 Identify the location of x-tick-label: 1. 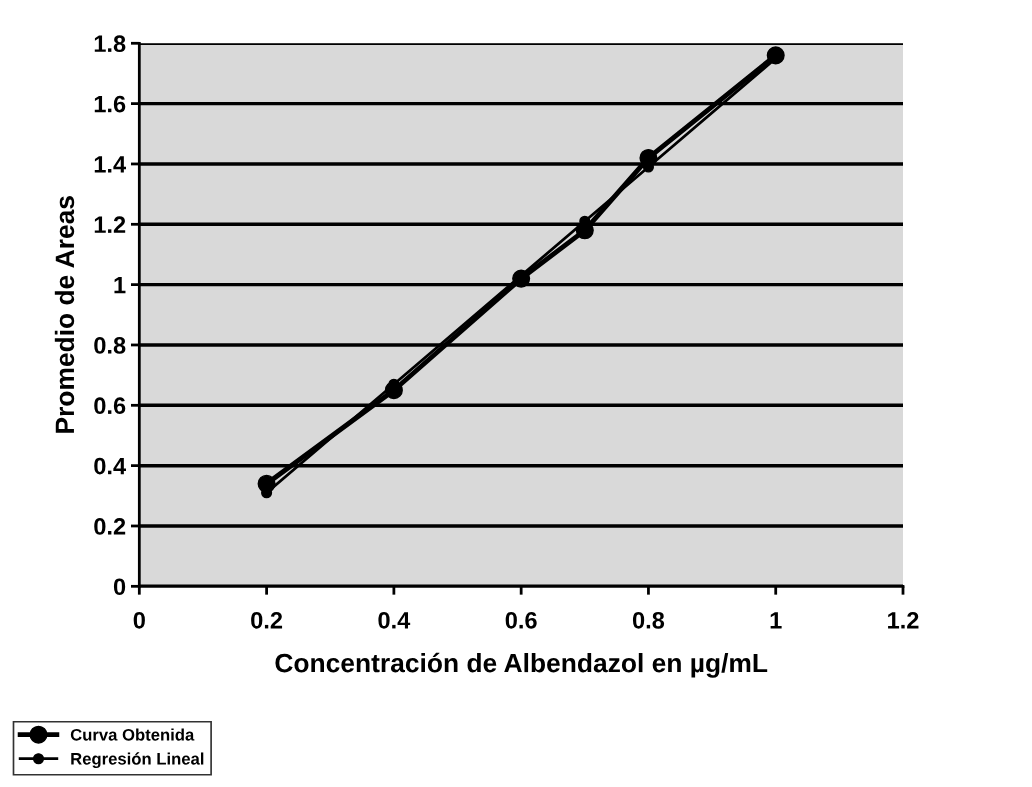
(776, 620).